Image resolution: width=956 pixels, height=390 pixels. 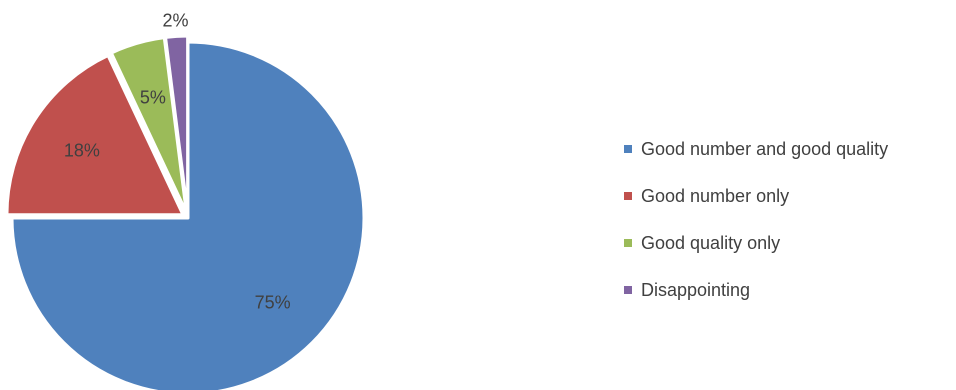 What do you see at coordinates (756, 290) in the screenshot?
I see `legend-item: Disappointing` at bounding box center [756, 290].